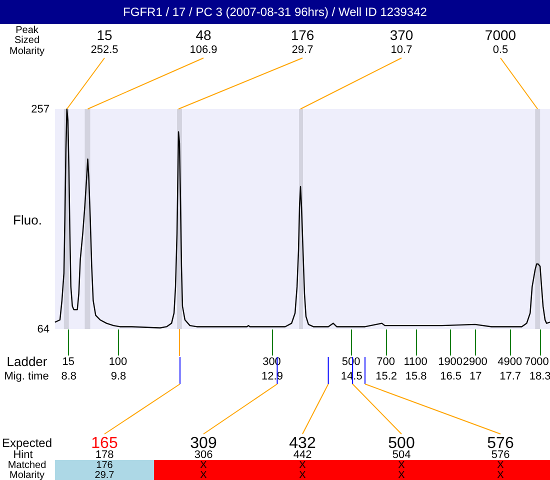 The width and height of the screenshot is (550, 480). Describe the element at coordinates (451, 376) in the screenshot. I see `x-tick-label: 16.5` at that location.